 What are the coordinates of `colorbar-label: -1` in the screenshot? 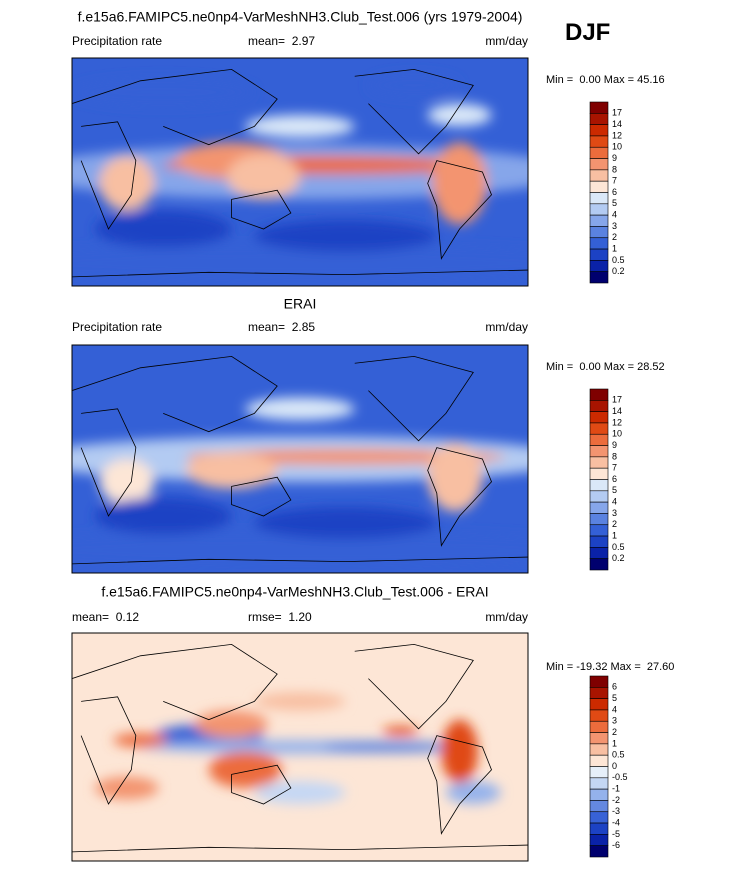 It's located at (616, 789).